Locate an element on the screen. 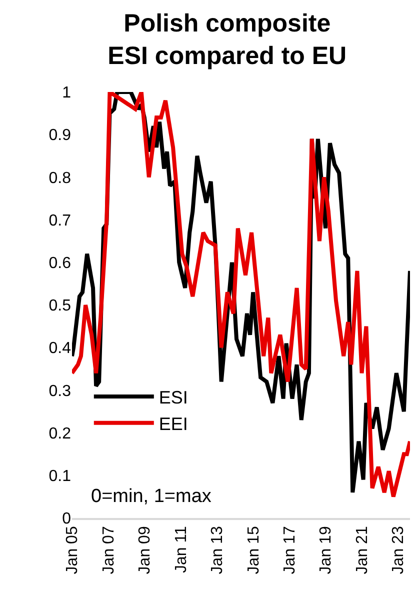 The image size is (413, 598). x-tick-label: Jan 21 is located at coordinates (362, 550).